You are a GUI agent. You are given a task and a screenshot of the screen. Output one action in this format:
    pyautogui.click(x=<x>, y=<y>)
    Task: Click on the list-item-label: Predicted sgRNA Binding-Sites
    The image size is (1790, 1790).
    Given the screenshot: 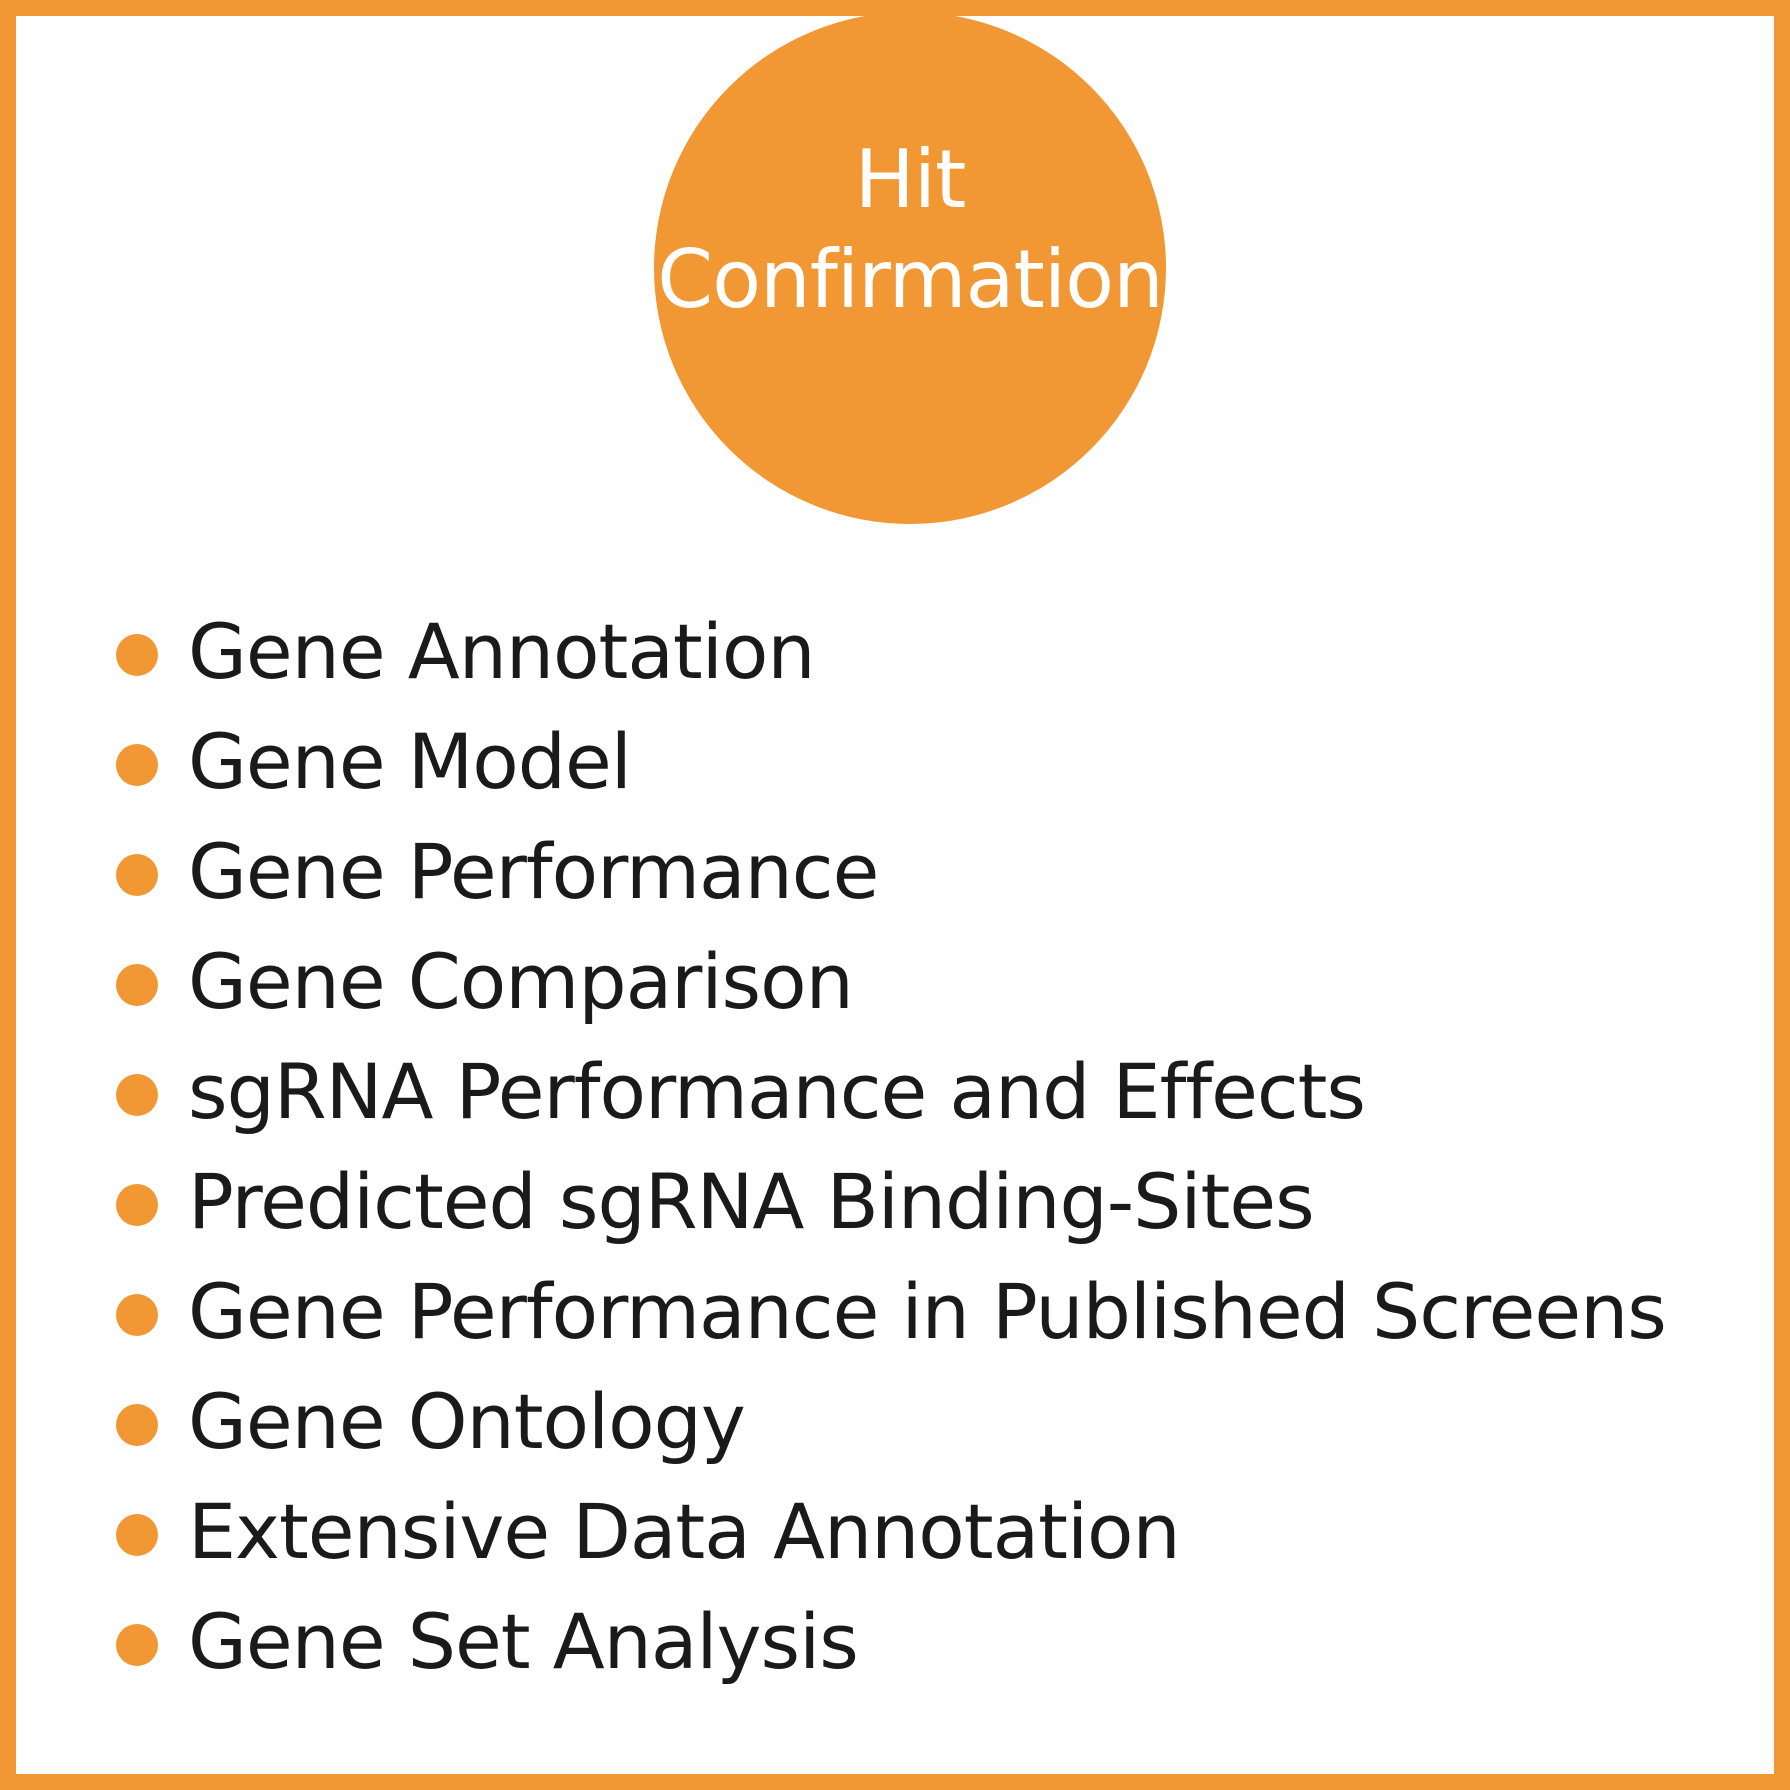 What is the action you would take?
    pyautogui.click(x=751, y=1201)
    